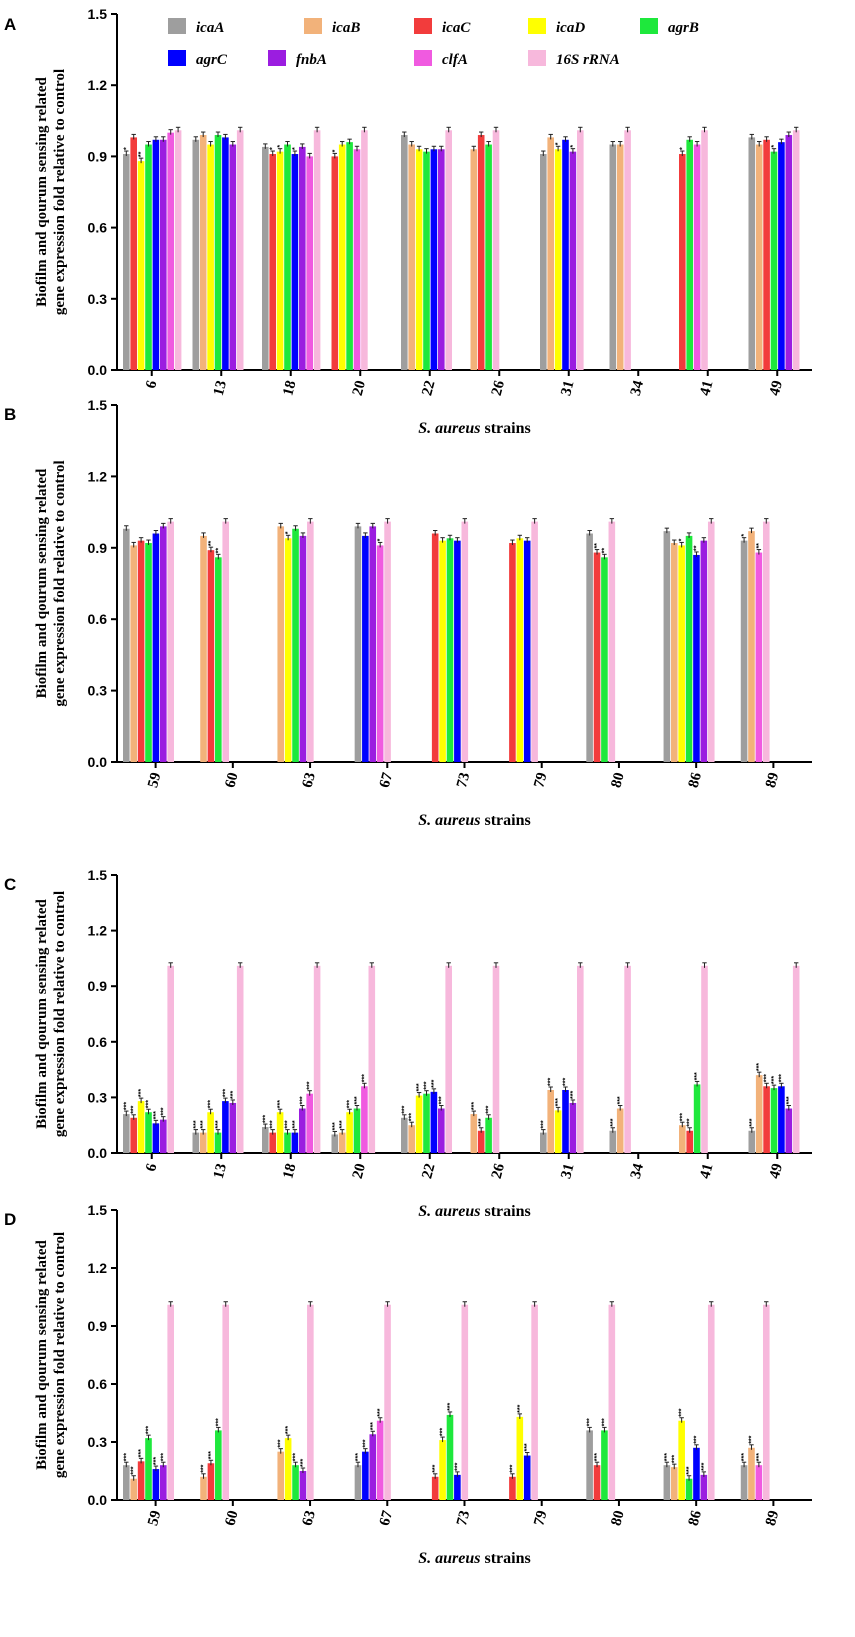  What do you see at coordinates (512, 1488) in the screenshot?
I see `bar-d-79-icac` at bounding box center [512, 1488].